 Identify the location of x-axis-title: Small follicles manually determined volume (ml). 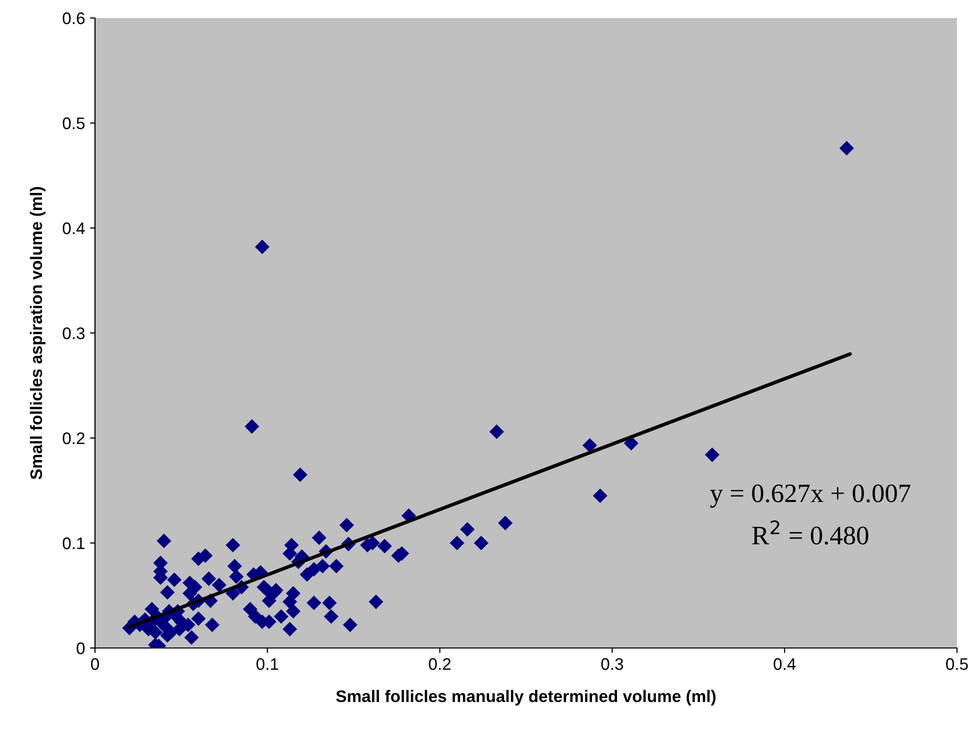
(526, 698).